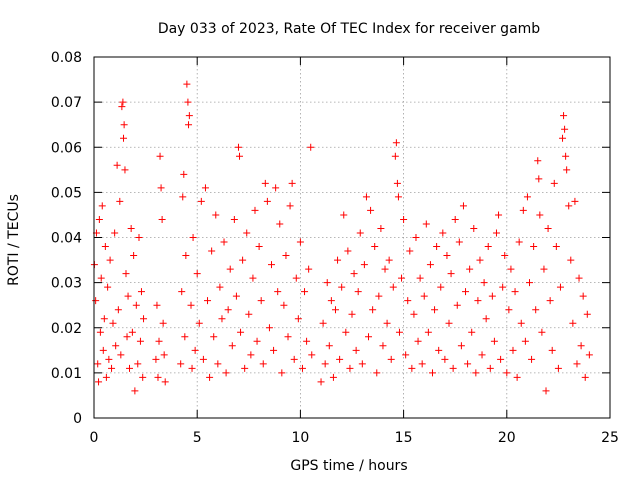 This screenshot has height=480, width=640. I want to click on x-tick-label: 15, so click(404, 438).